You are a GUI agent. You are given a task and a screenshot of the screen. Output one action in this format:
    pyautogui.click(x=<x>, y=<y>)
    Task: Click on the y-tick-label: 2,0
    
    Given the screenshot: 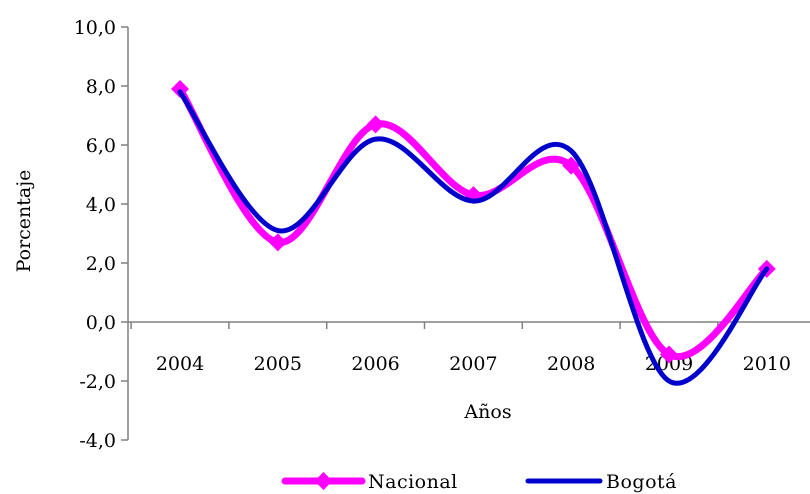 What is the action you would take?
    pyautogui.click(x=101, y=264)
    